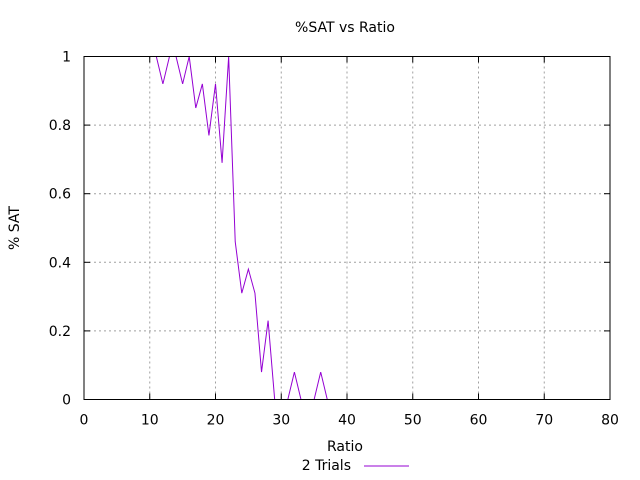 The width and height of the screenshot is (640, 480). What do you see at coordinates (66, 401) in the screenshot?
I see `y-tick-label: 0` at bounding box center [66, 401].